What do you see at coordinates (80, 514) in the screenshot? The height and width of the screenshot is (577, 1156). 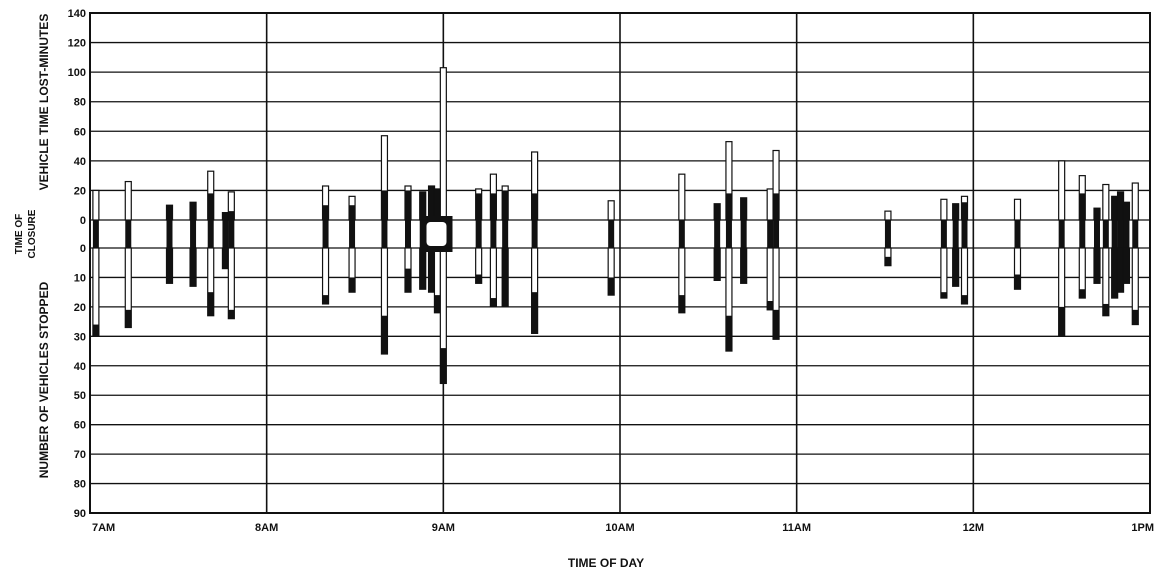 I see `y-tick-bottom: 90` at bounding box center [80, 514].